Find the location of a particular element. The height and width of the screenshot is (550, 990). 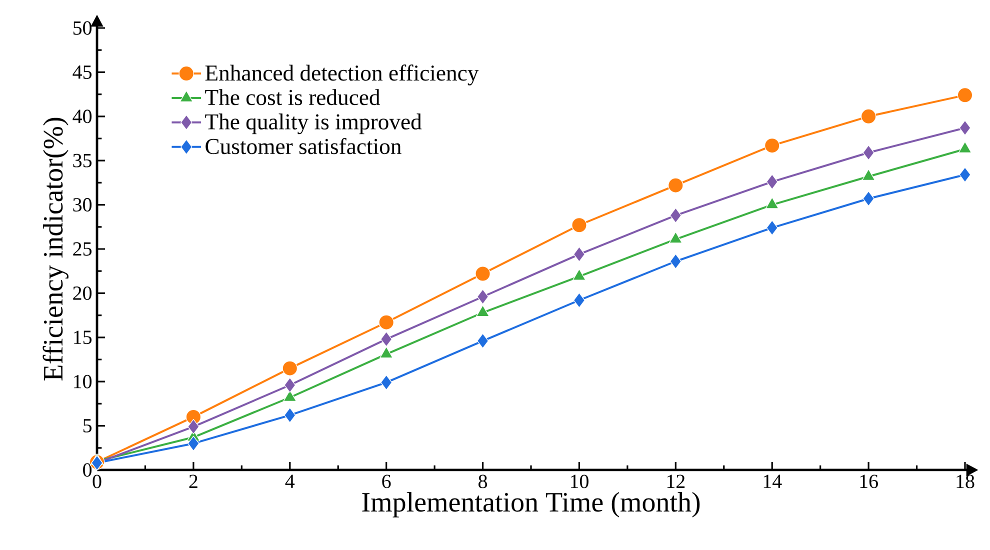

legend-label: The quality is improved is located at coordinates (313, 124).